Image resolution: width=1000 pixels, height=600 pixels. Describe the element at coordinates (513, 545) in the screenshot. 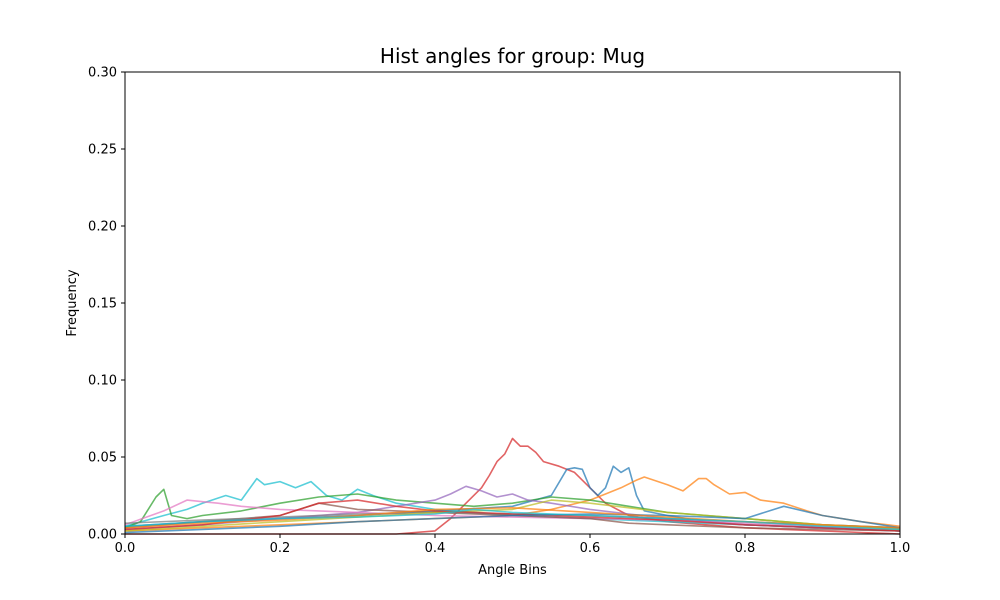

I see `x-axis: 0.0 0.2 0.4 0.6 0.8 1.0` at that location.